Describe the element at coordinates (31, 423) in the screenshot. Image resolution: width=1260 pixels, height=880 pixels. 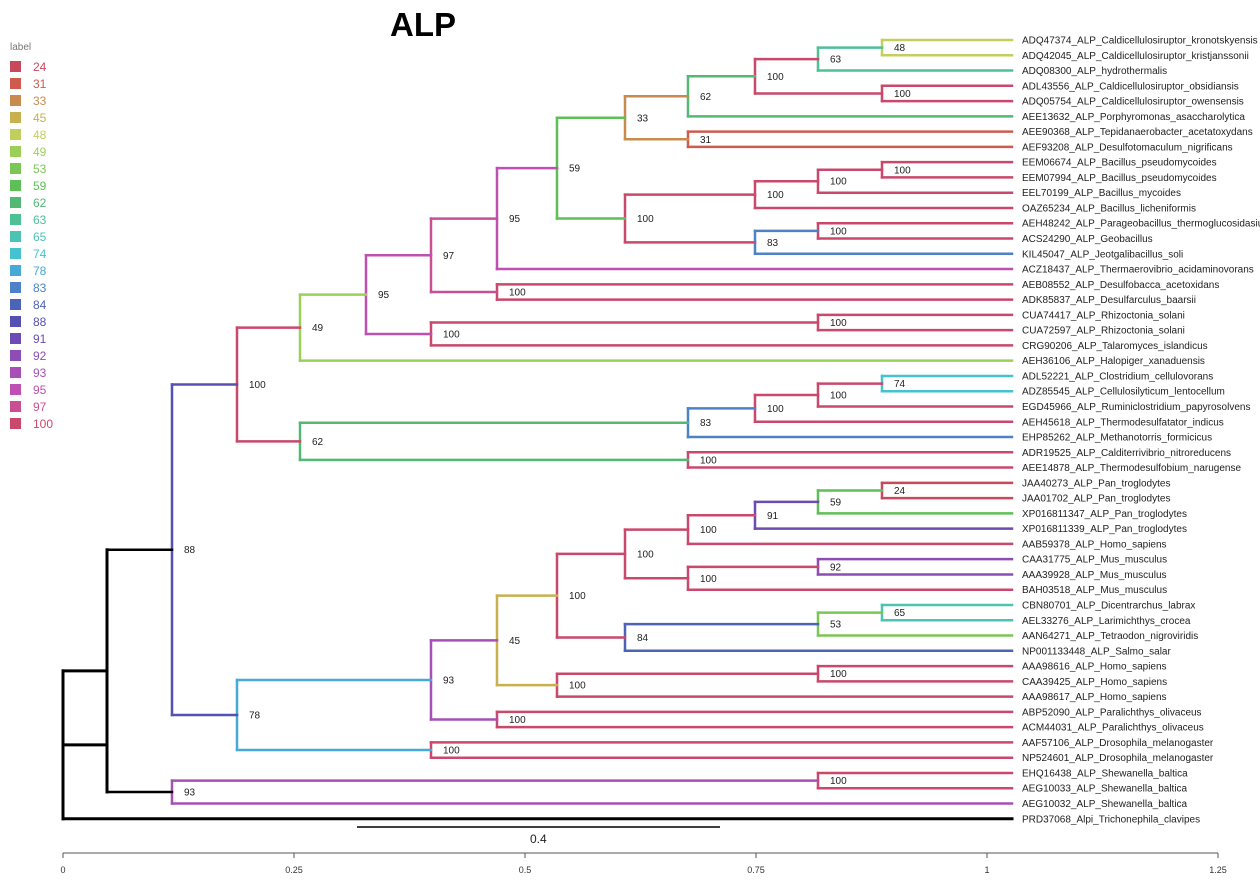
I see `legend-item: 100` at that location.